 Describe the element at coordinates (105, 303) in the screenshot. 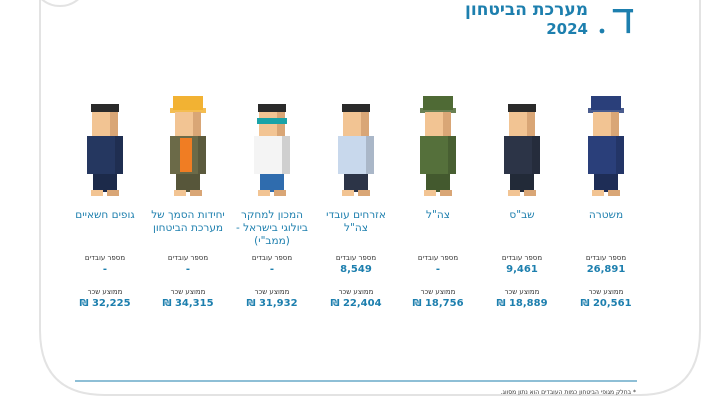

I see `salary-value: ₪ 32,225` at that location.